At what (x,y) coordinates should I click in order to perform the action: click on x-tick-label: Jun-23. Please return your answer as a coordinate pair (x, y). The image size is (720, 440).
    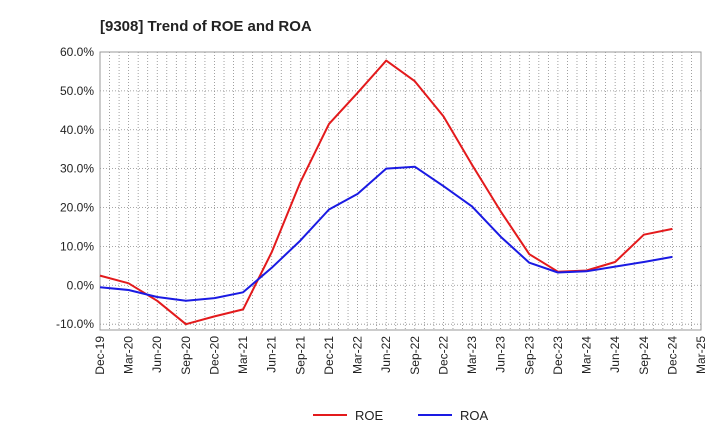
    Looking at the image, I should click on (501, 354).